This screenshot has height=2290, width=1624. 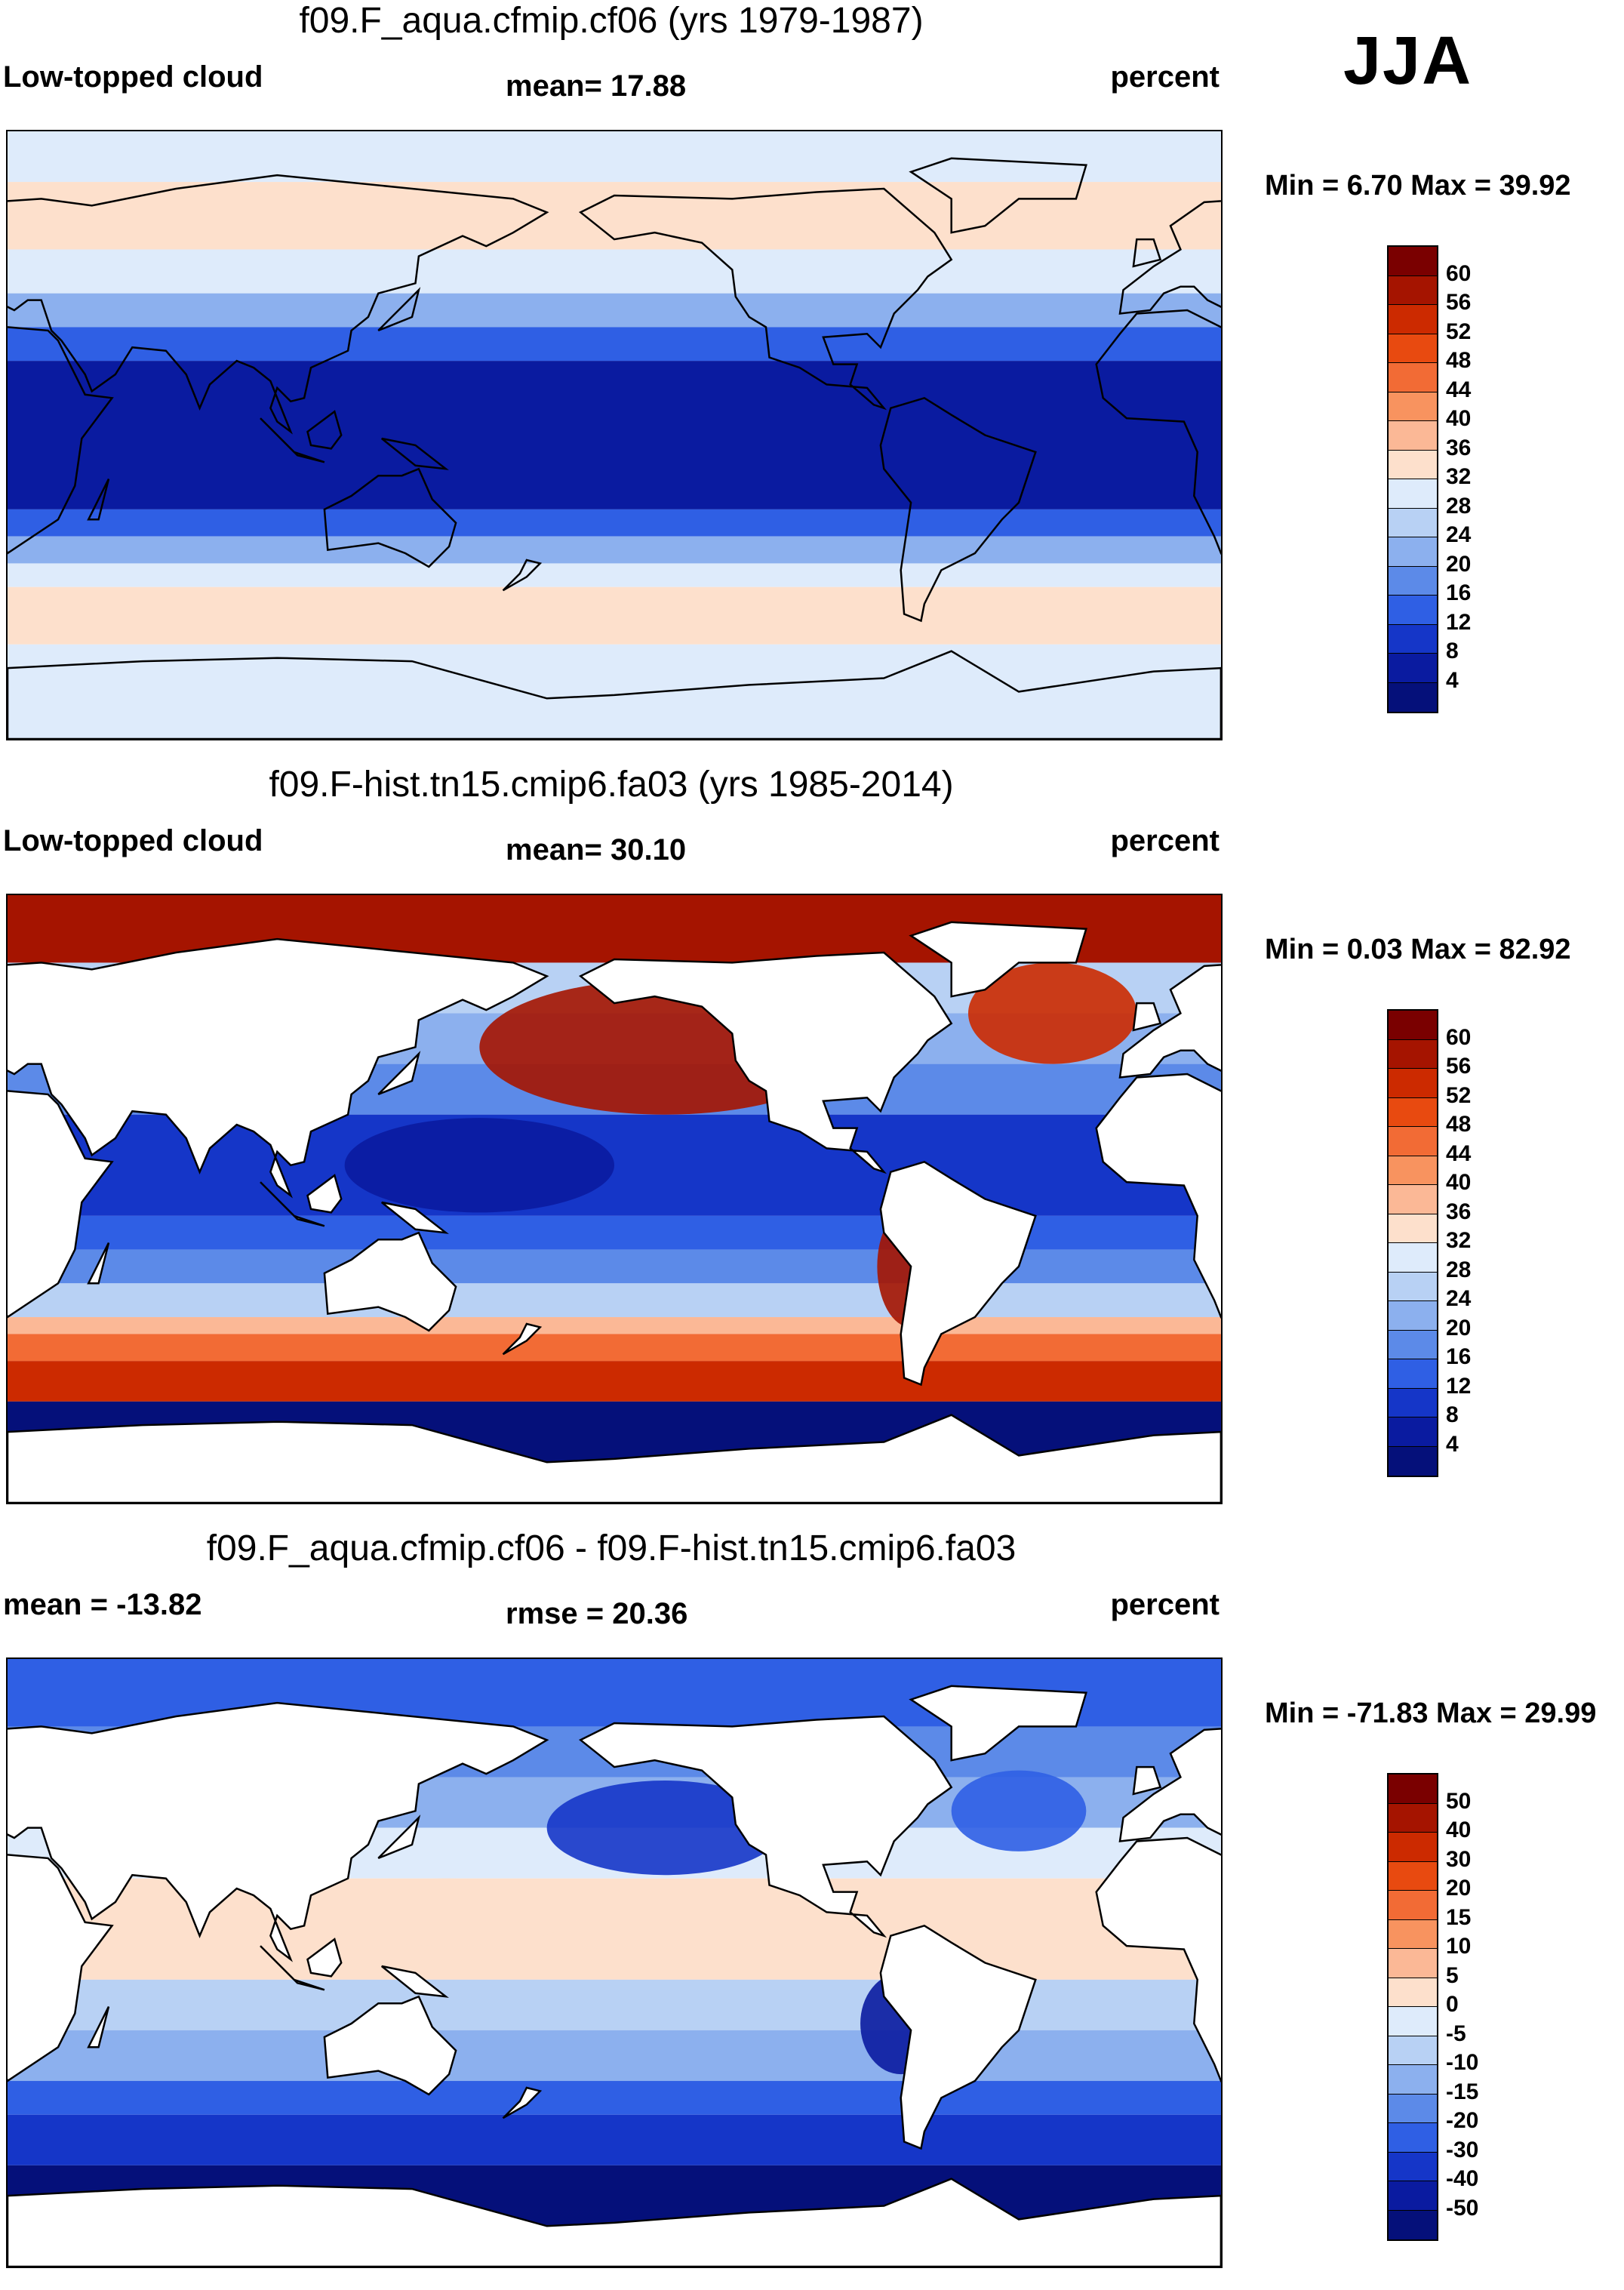 I want to click on colorbar-tick-label: 0, so click(x=1452, y=2004).